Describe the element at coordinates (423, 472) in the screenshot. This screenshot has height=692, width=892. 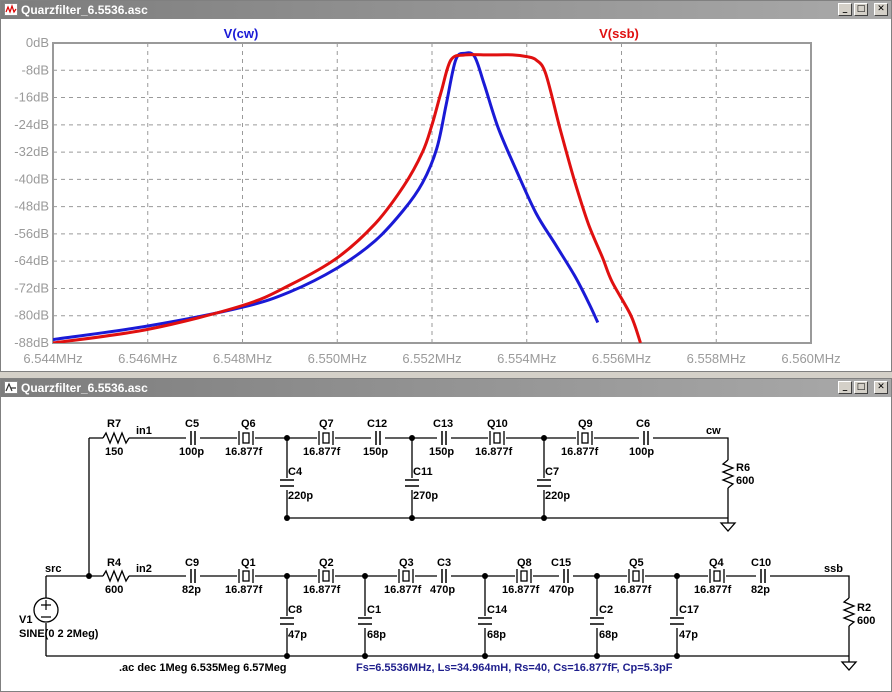
I see `ref-c11: C11` at that location.